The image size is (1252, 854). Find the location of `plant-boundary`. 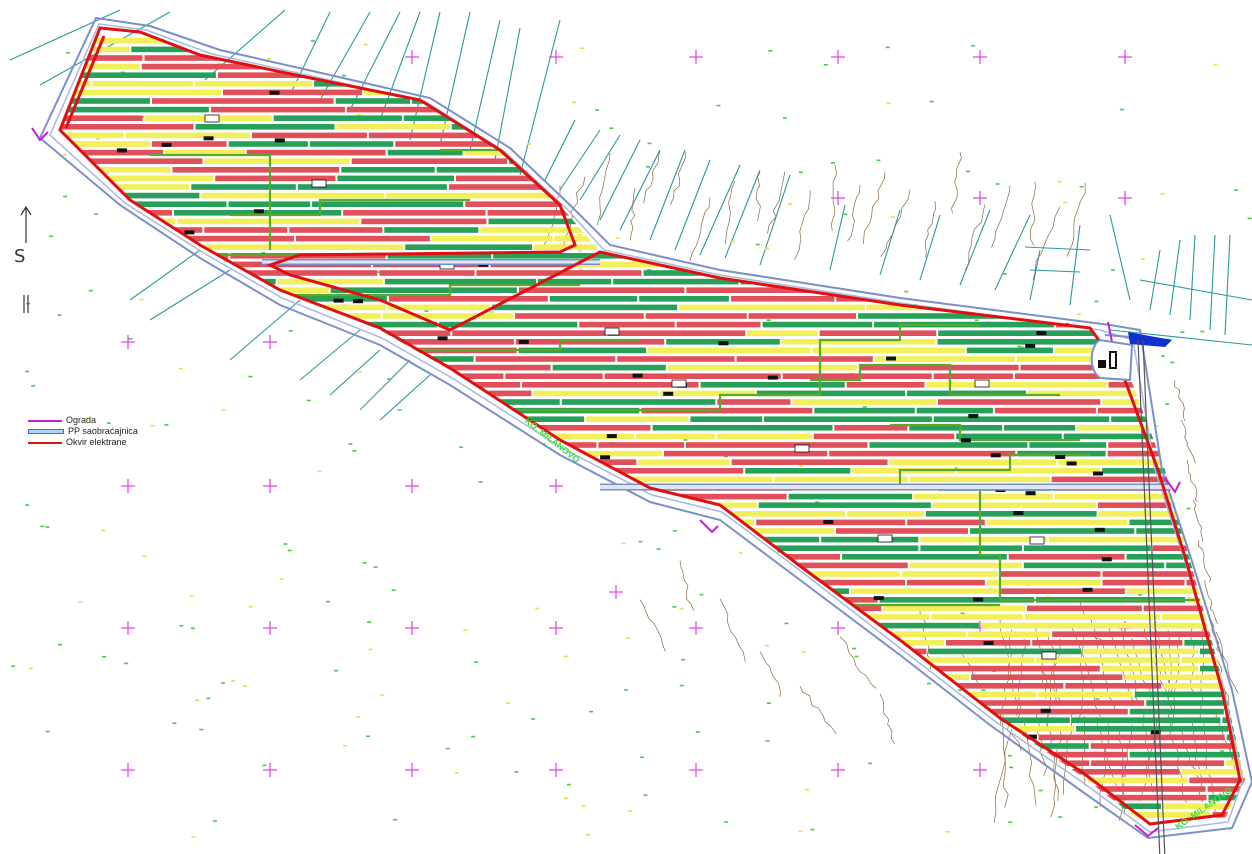

plant-boundary is located at coordinates (85, 82).